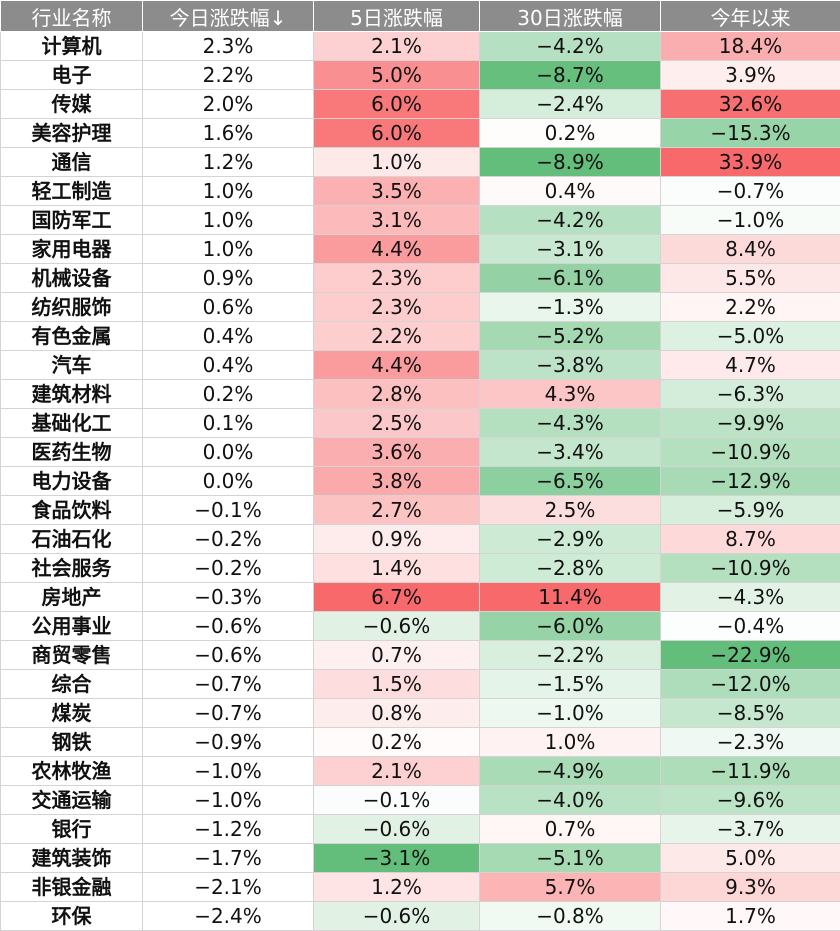 The width and height of the screenshot is (840, 931). Describe the element at coordinates (72, 307) in the screenshot. I see `industry-name-cell: 纺织服饰` at that location.